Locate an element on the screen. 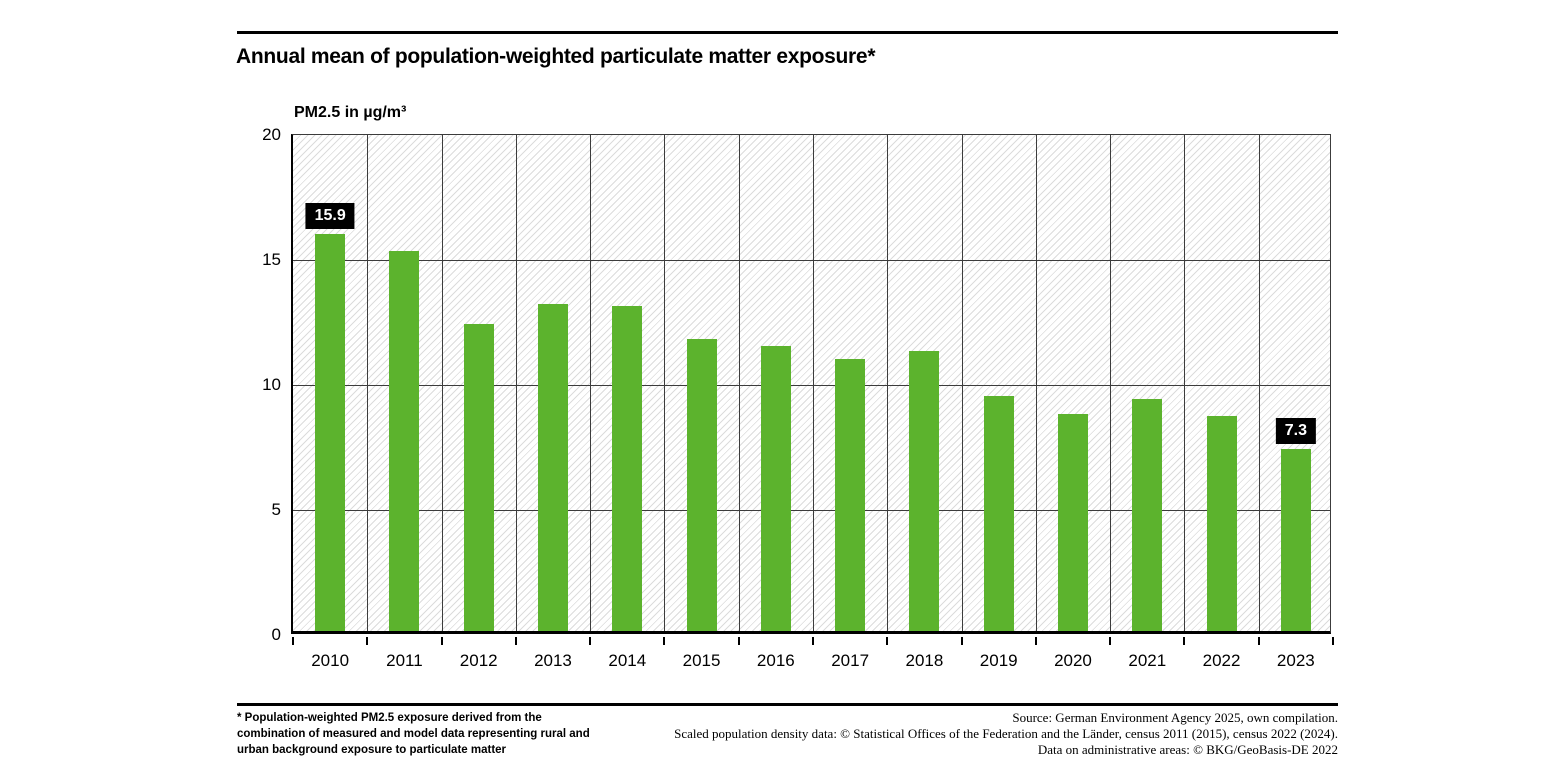  y-axis-tick-label: 5 is located at coordinates (276, 509).